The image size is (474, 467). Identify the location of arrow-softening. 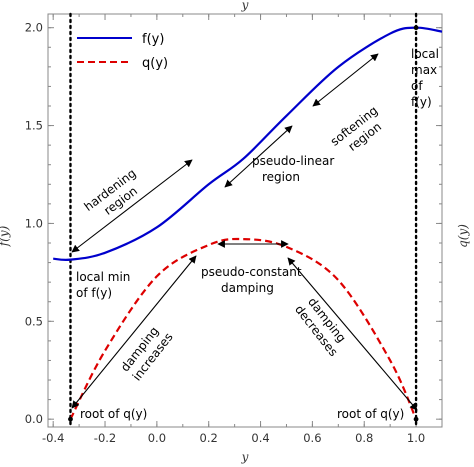
(345, 80).